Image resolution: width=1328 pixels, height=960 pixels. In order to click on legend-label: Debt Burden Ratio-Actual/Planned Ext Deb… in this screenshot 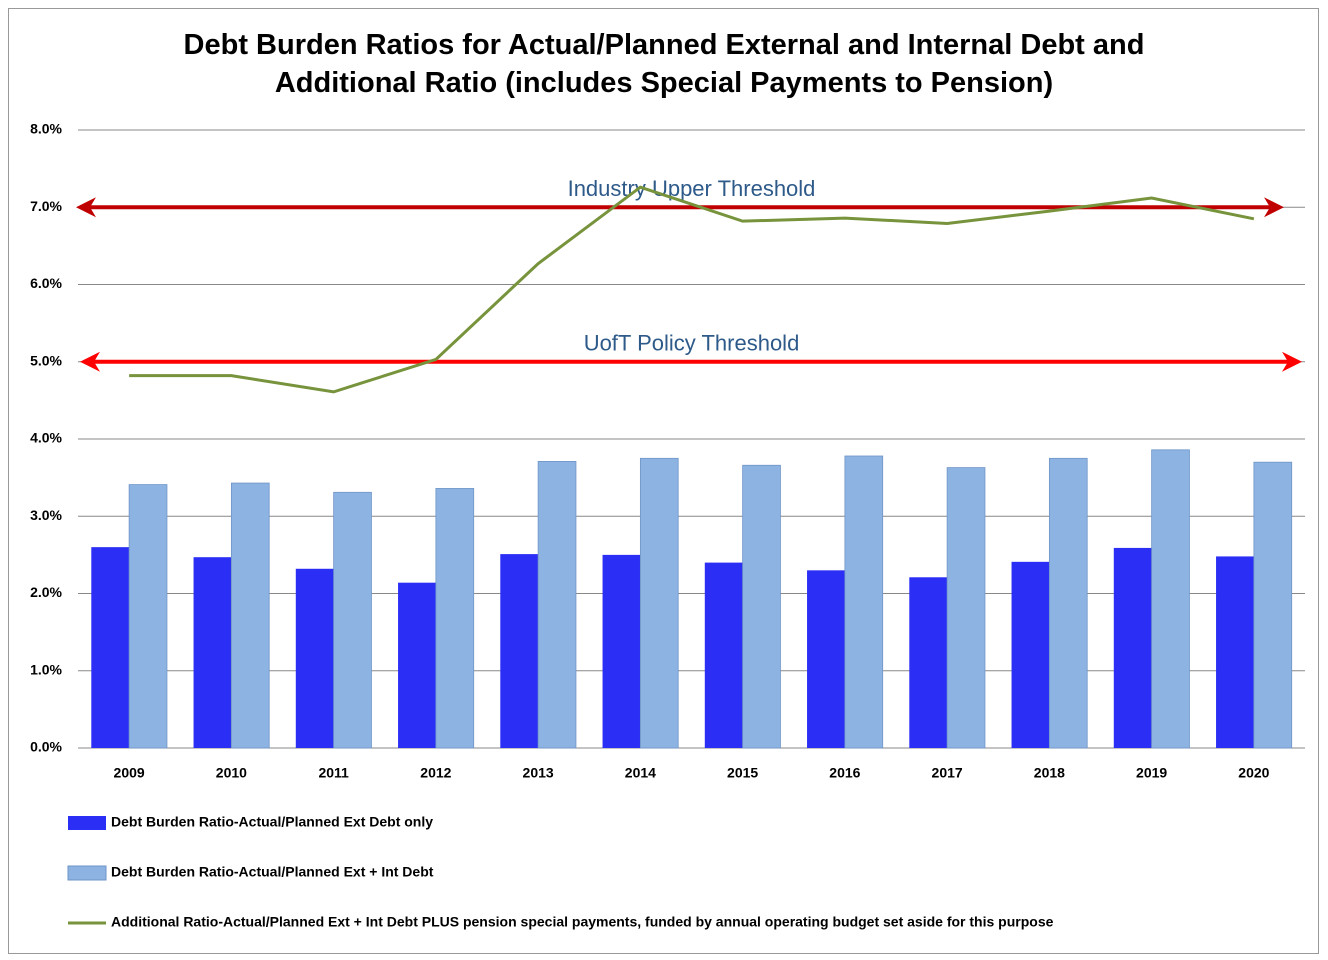, I will do `click(272, 822)`.